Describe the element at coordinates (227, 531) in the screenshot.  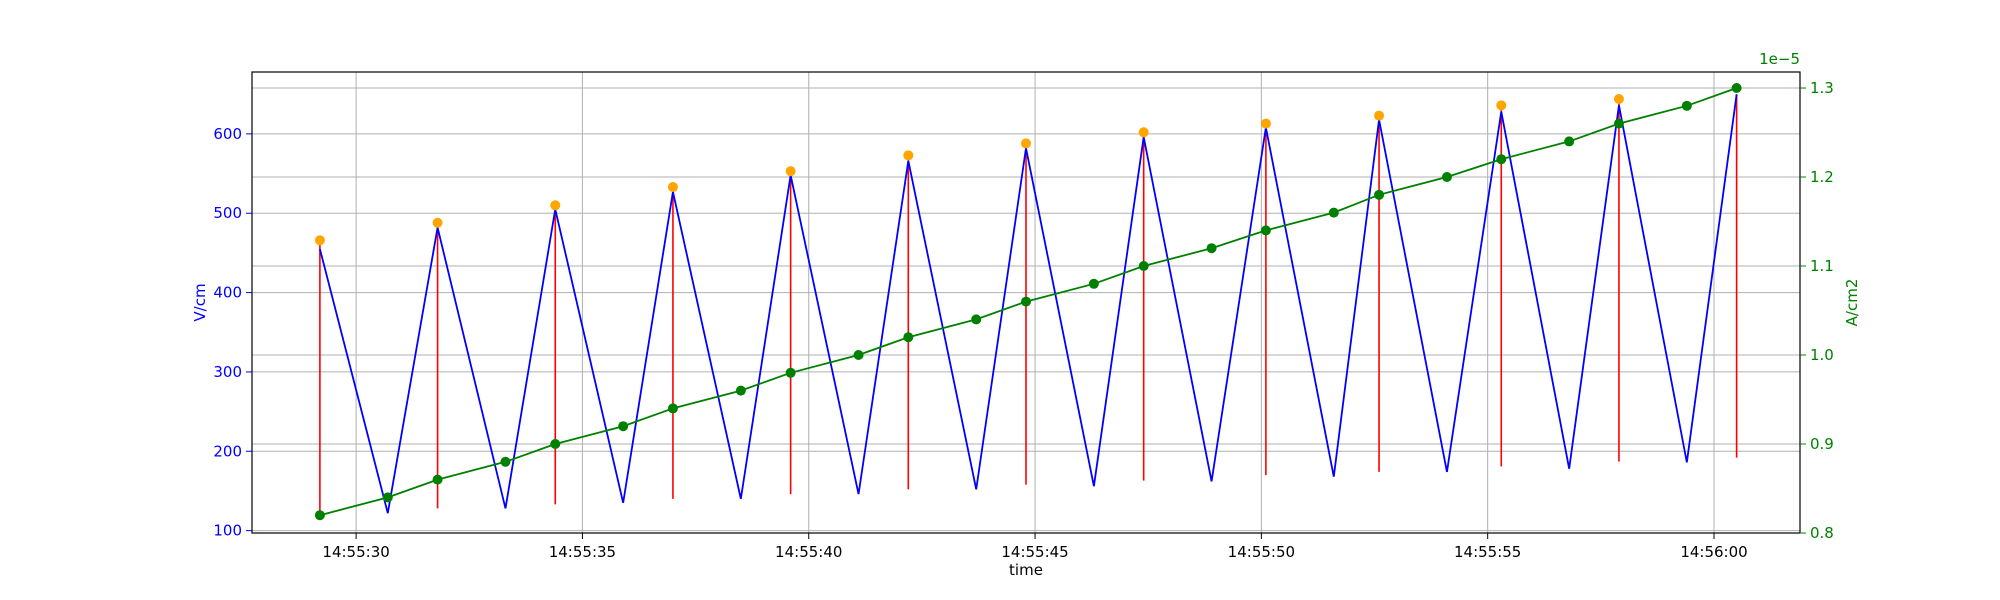
I see `y-tick-label-left: 100` at that location.